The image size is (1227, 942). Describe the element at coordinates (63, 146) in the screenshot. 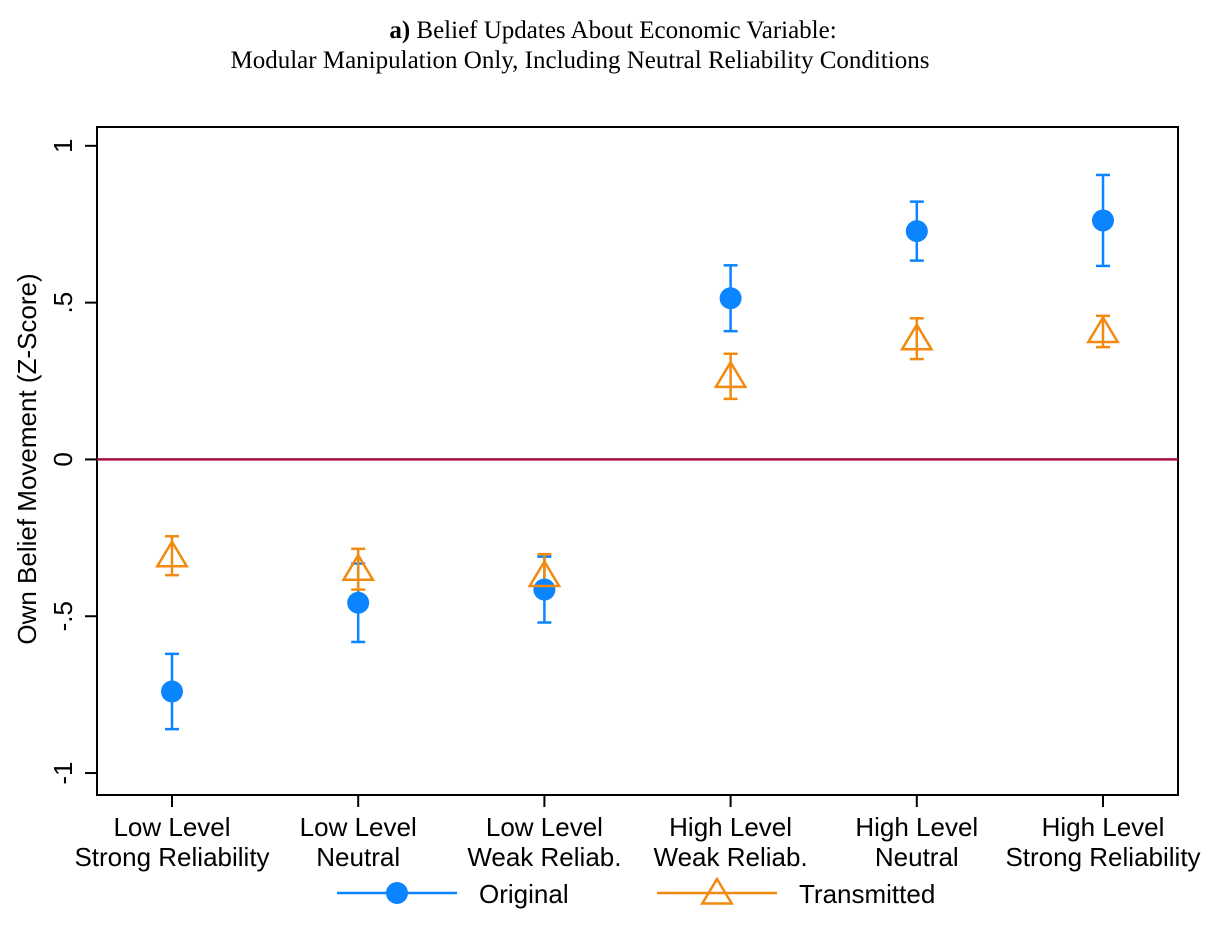

I see `y-tick-label: 1` at that location.